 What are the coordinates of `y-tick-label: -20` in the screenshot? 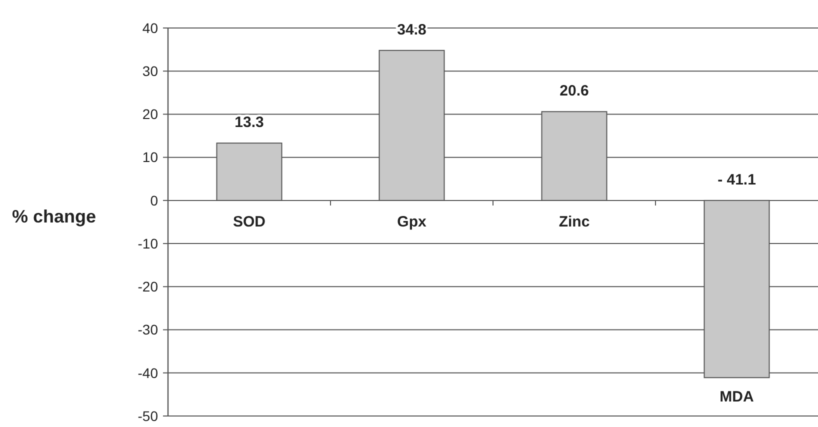 It's located at (148, 286).